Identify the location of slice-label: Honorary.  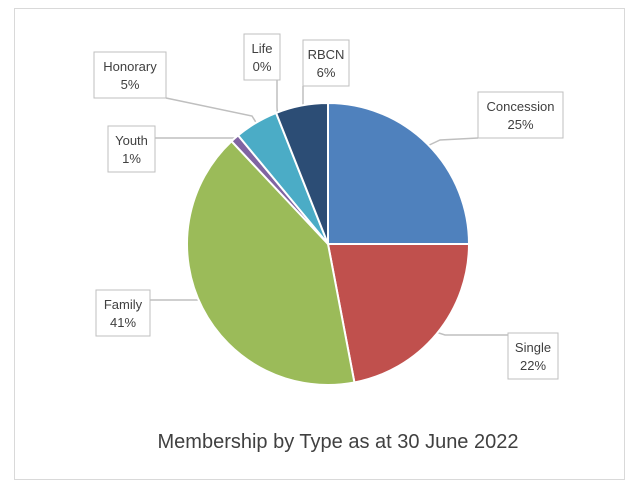
(130, 66).